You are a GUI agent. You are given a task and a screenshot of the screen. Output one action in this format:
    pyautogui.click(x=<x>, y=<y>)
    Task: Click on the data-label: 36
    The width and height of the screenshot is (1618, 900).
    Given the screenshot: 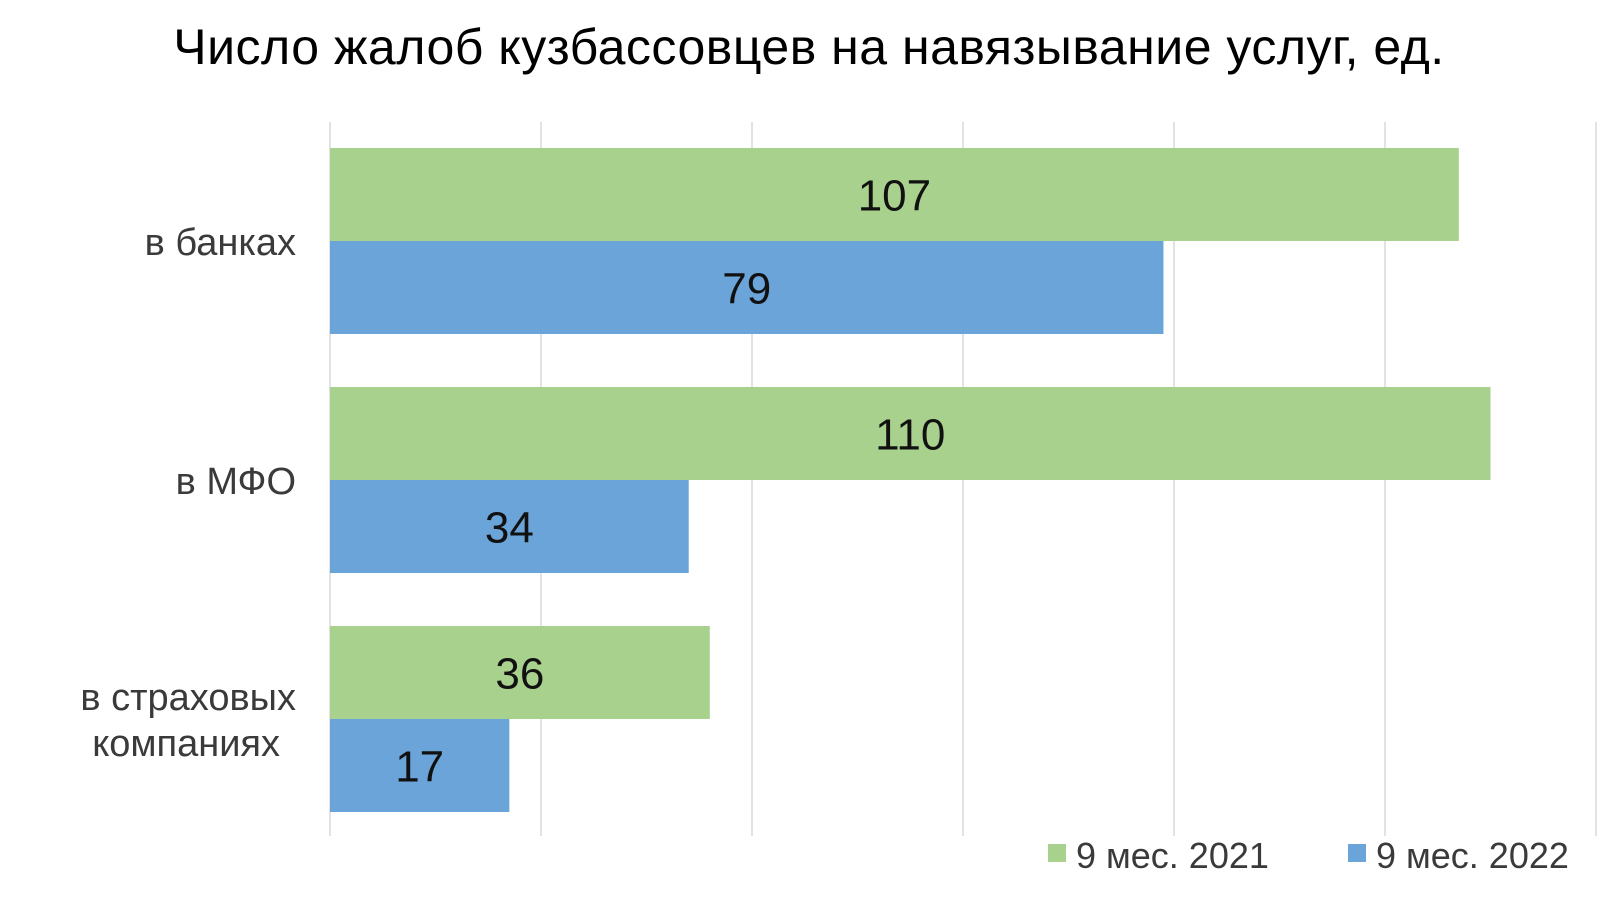 What is the action you would take?
    pyautogui.click(x=519, y=674)
    